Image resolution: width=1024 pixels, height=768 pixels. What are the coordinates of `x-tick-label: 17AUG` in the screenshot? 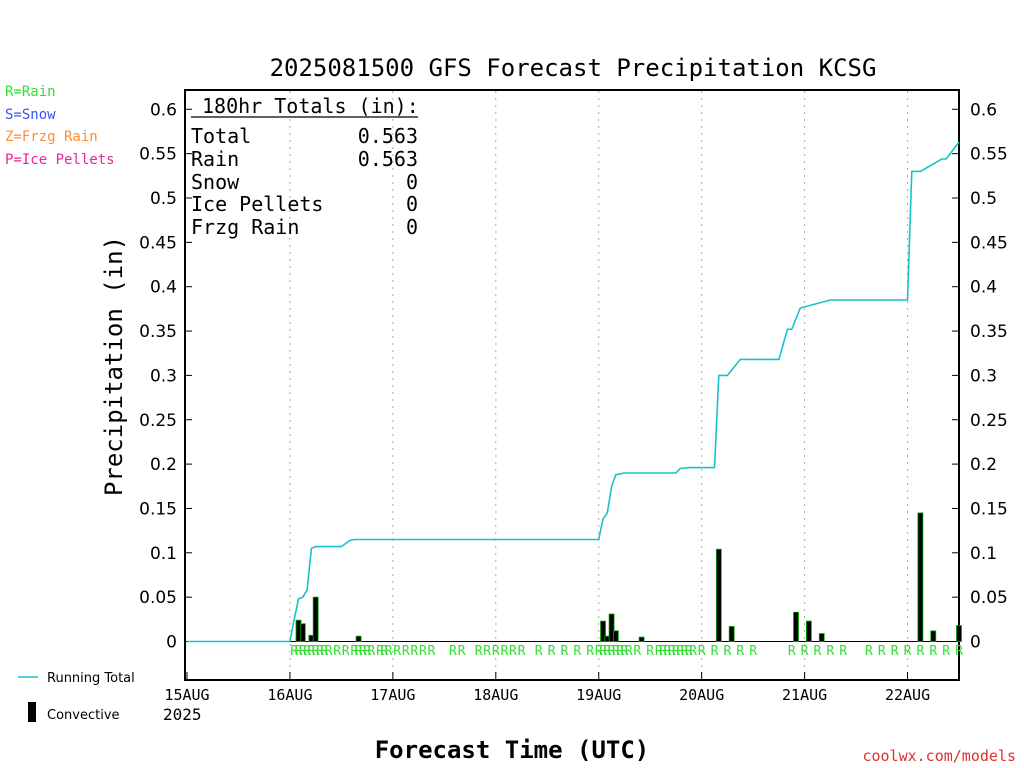 It's located at (392, 695).